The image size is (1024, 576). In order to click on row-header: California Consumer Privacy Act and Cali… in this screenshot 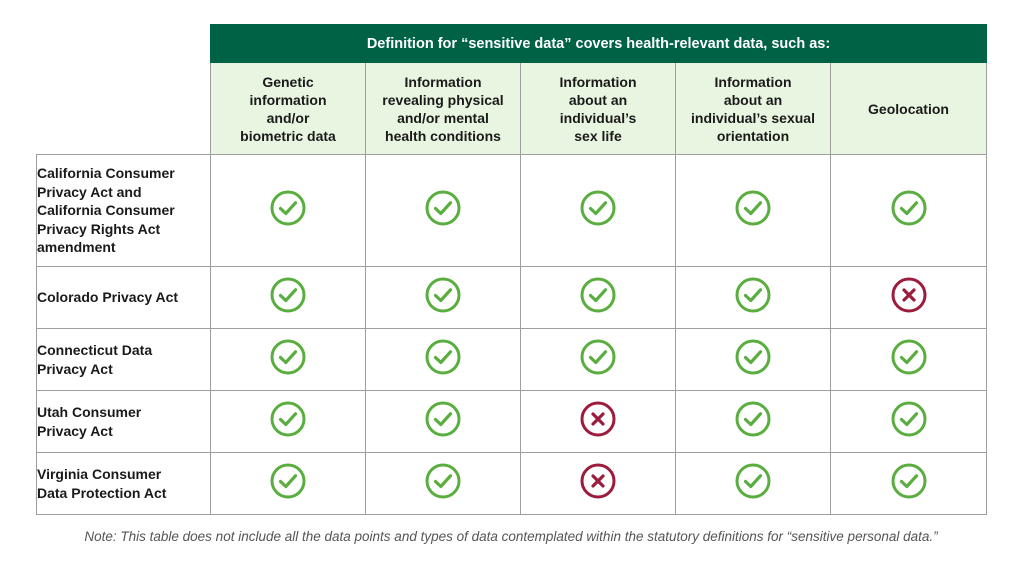, I will do `click(123, 210)`.